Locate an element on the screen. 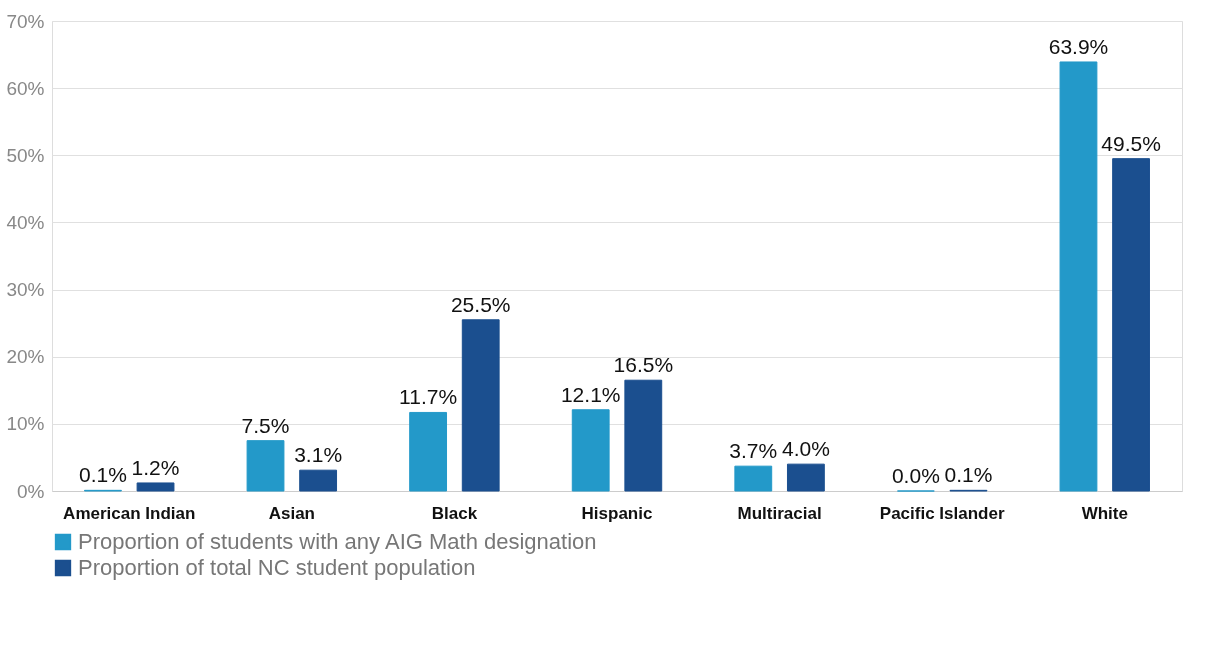  x-tick-label: Multiracial is located at coordinates (779, 513).